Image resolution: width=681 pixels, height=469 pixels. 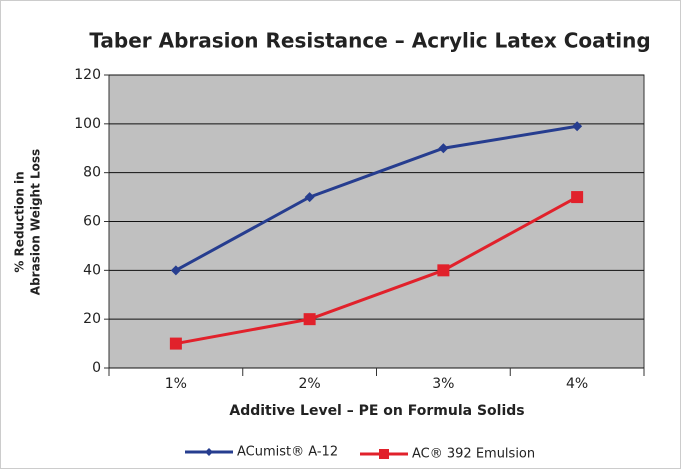 What do you see at coordinates (443, 384) in the screenshot?
I see `x-tick-label: 3%` at bounding box center [443, 384].